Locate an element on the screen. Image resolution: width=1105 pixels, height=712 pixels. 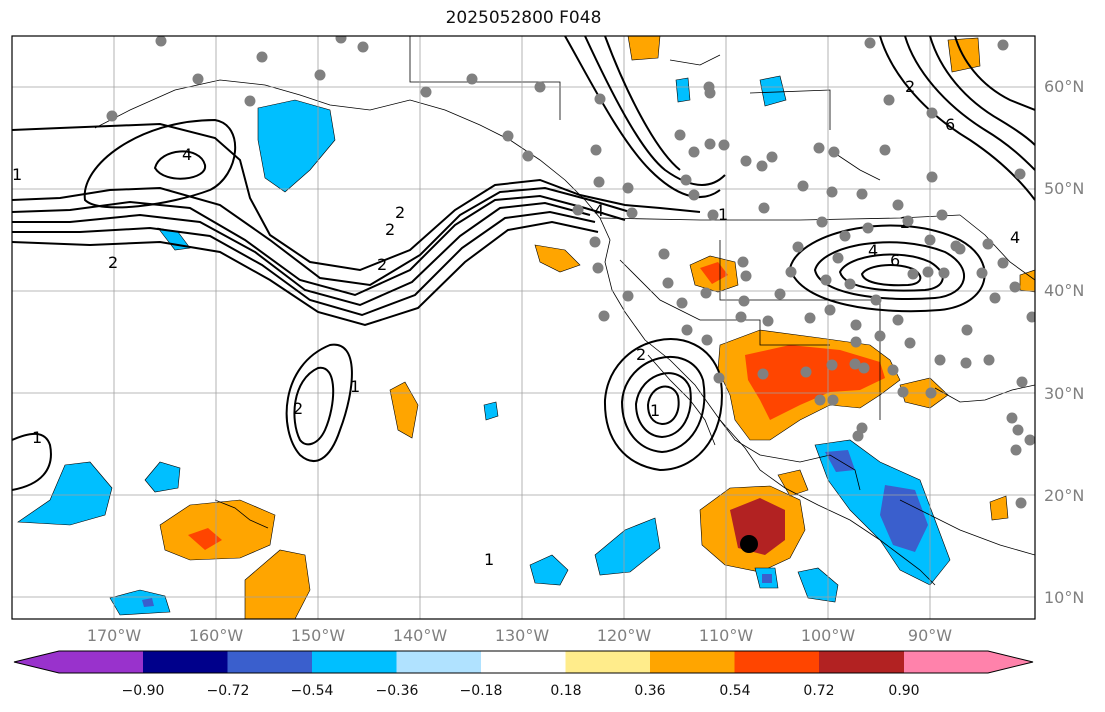
colorbar-tick-label: 0.90 is located at coordinates (904, 691).